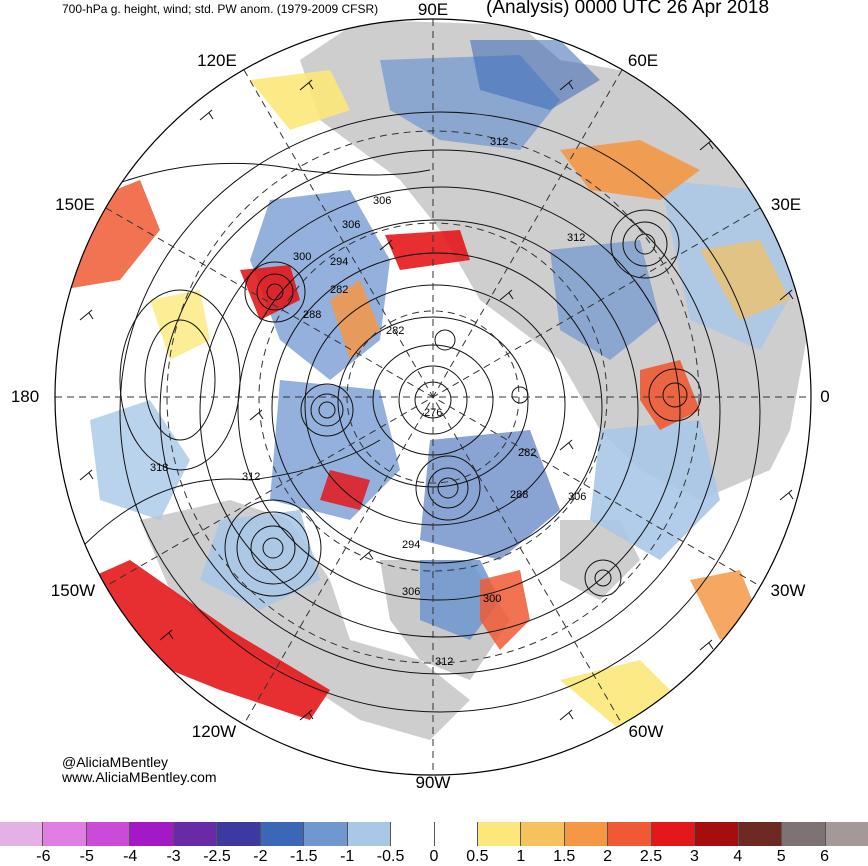 This screenshot has height=866, width=868. What do you see at coordinates (738, 856) in the screenshot?
I see `colorbar-tick-label: 4` at bounding box center [738, 856].